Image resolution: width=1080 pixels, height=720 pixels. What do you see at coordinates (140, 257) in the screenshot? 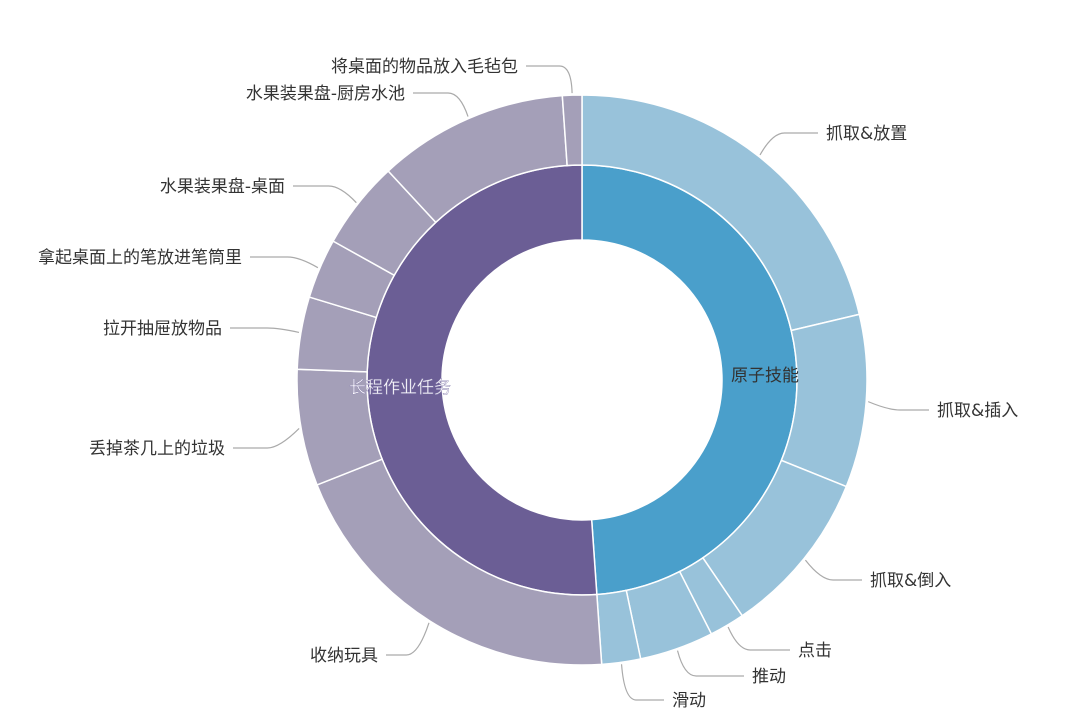
I see `segment-label: 拿起桌面上的笔放进笔筒里` at bounding box center [140, 257].